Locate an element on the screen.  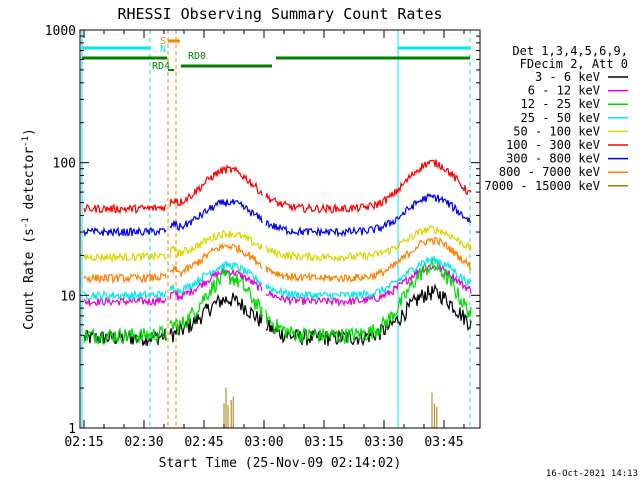
y-tick-label: 1000 is located at coordinates (60, 31).